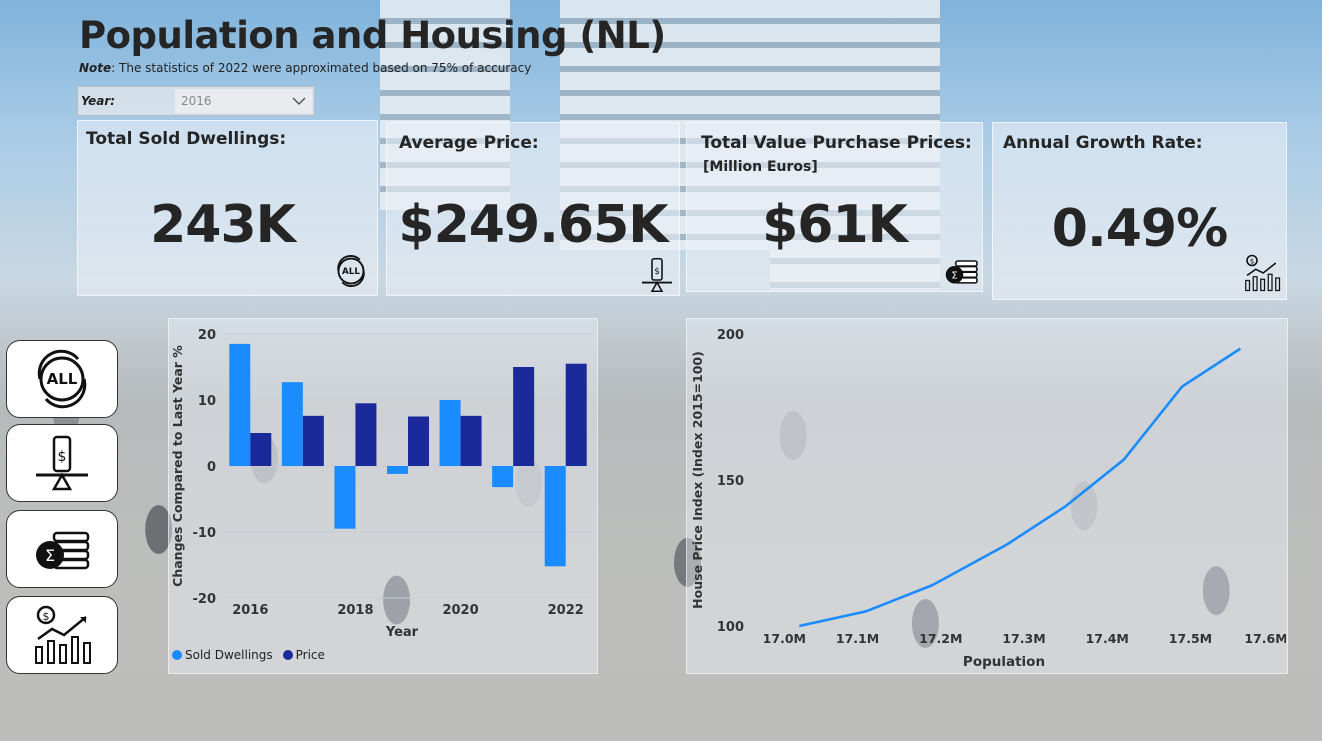  I want to click on bar-chart-legend: Sold Dwellings Price, so click(248, 655).